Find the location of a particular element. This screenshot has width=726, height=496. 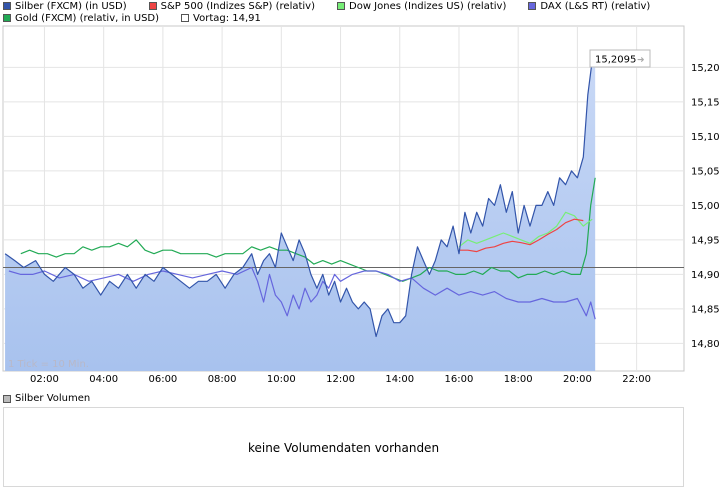

legend-item-sp500: S&P 500 (Indizes S&P) (relativ) is located at coordinates (231, 6).